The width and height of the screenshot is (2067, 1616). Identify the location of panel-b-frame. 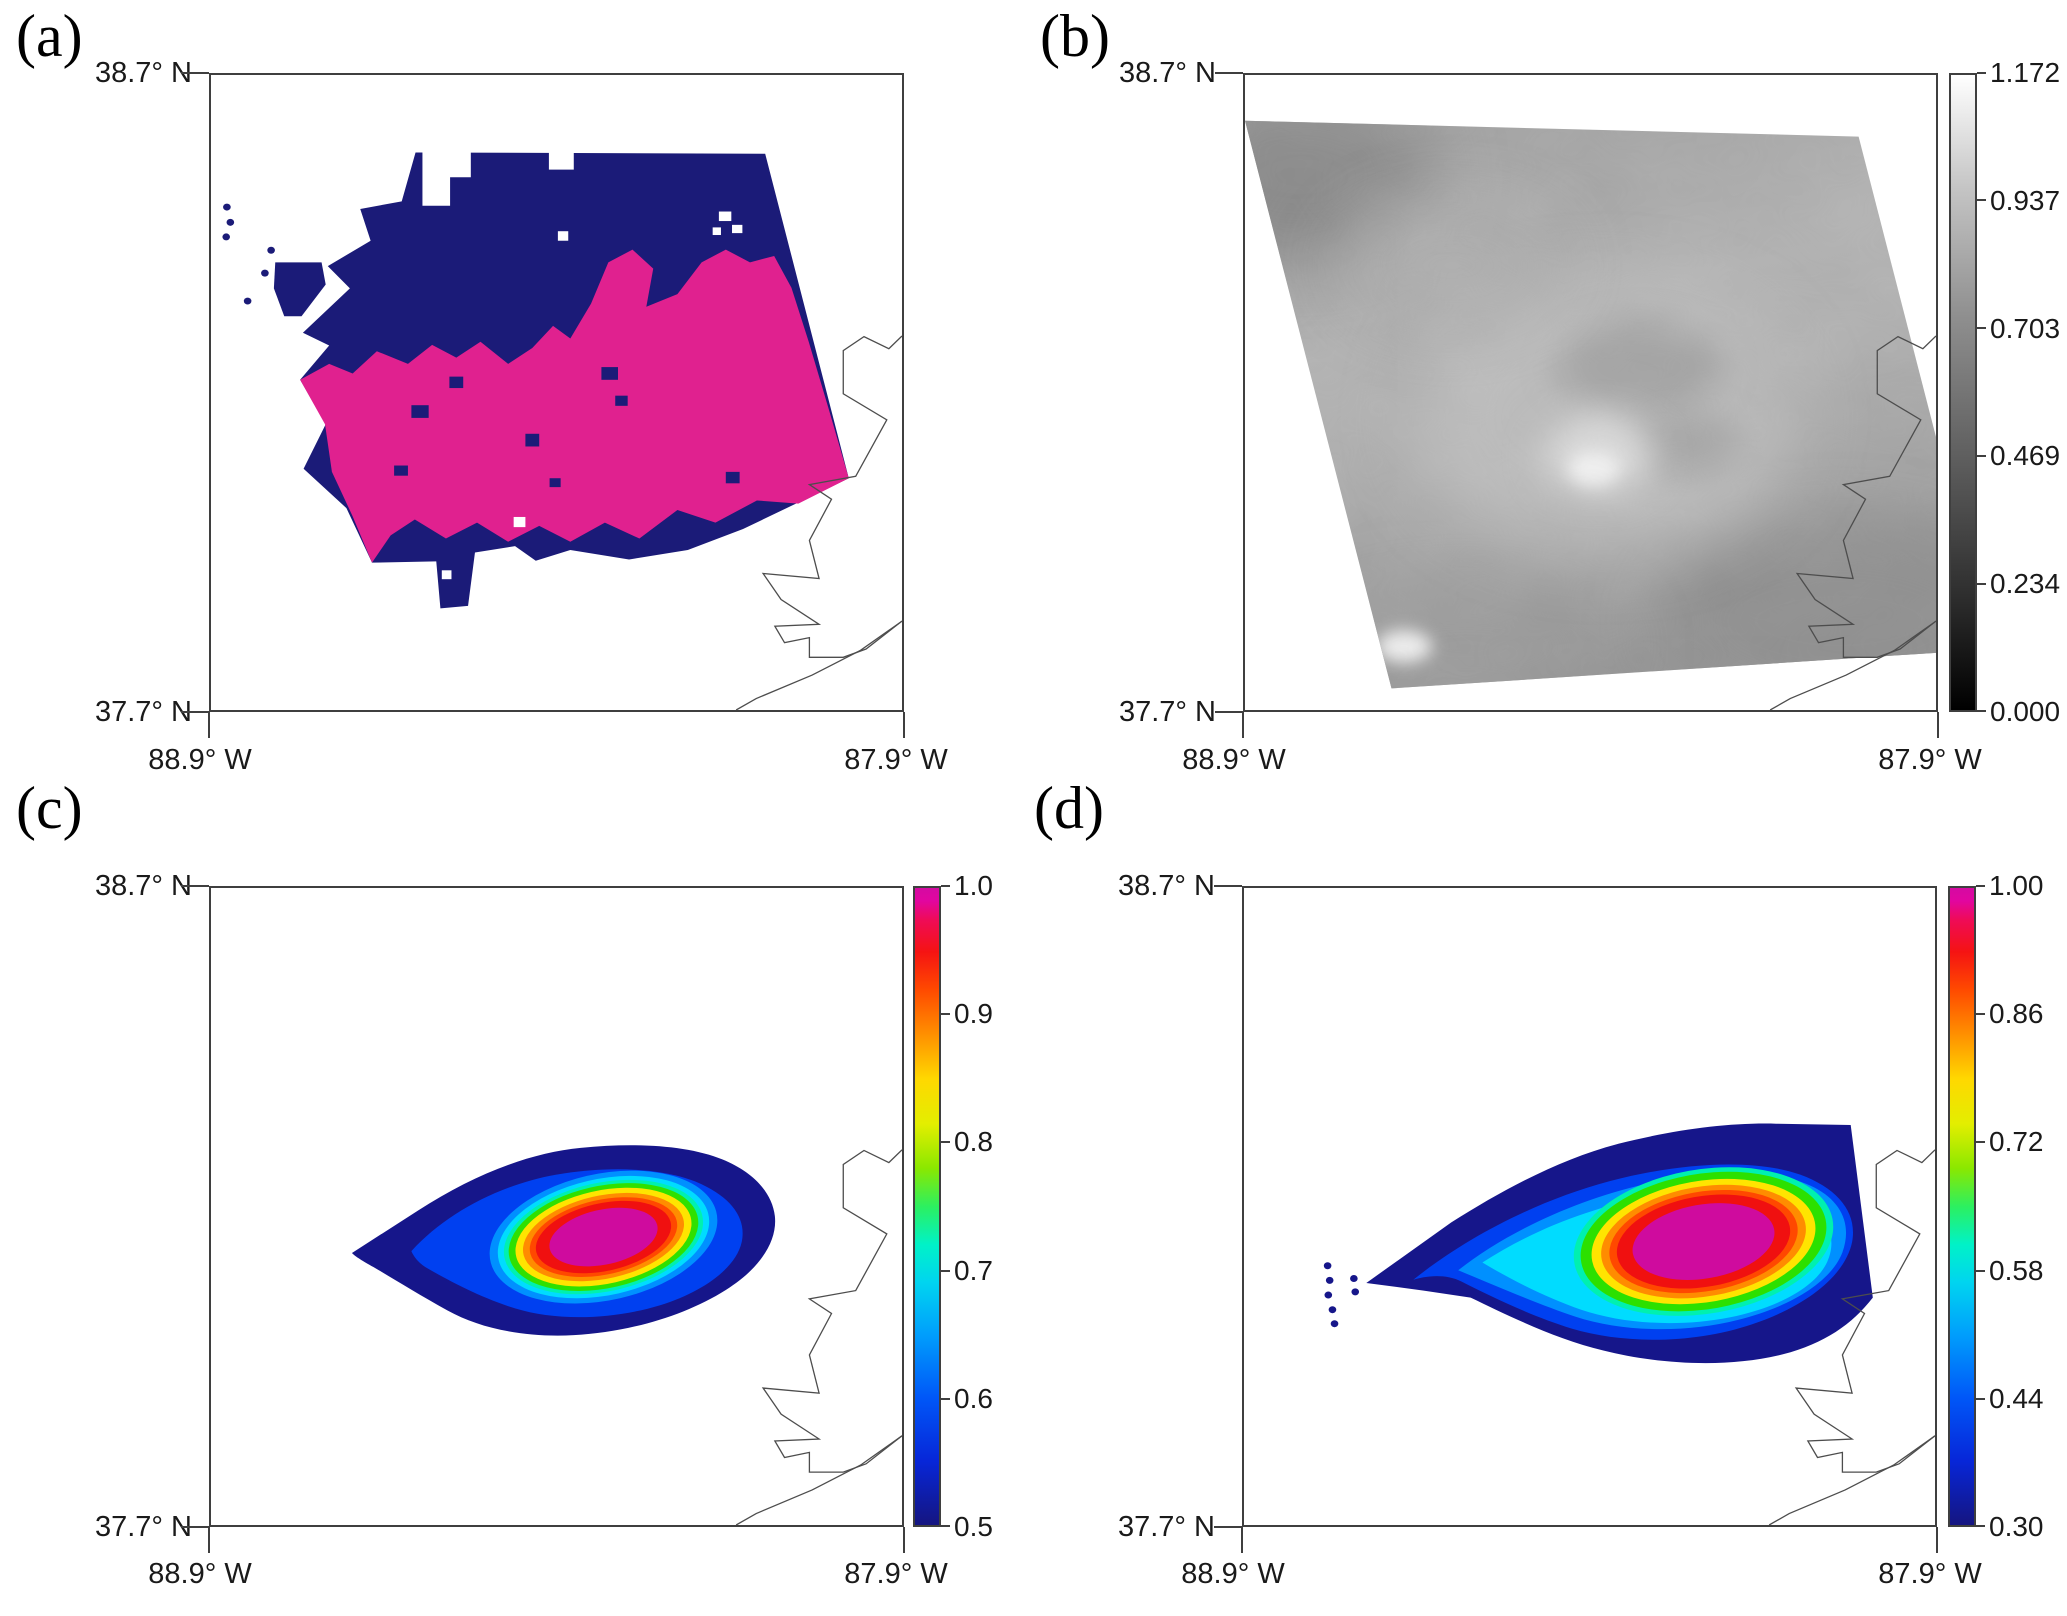
(1590, 392).